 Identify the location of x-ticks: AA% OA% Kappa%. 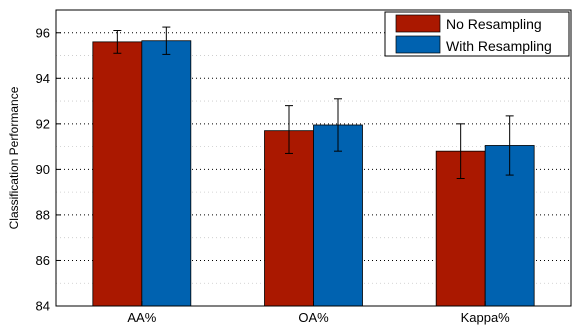
(318, 313).